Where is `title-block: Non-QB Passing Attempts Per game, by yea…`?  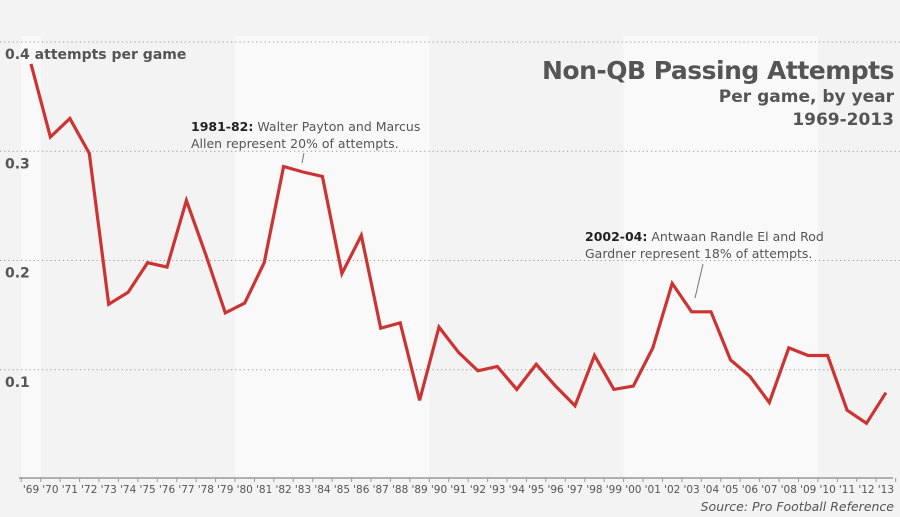
title-block: Non-QB Passing Attempts Per game, by yea… is located at coordinates (718, 94).